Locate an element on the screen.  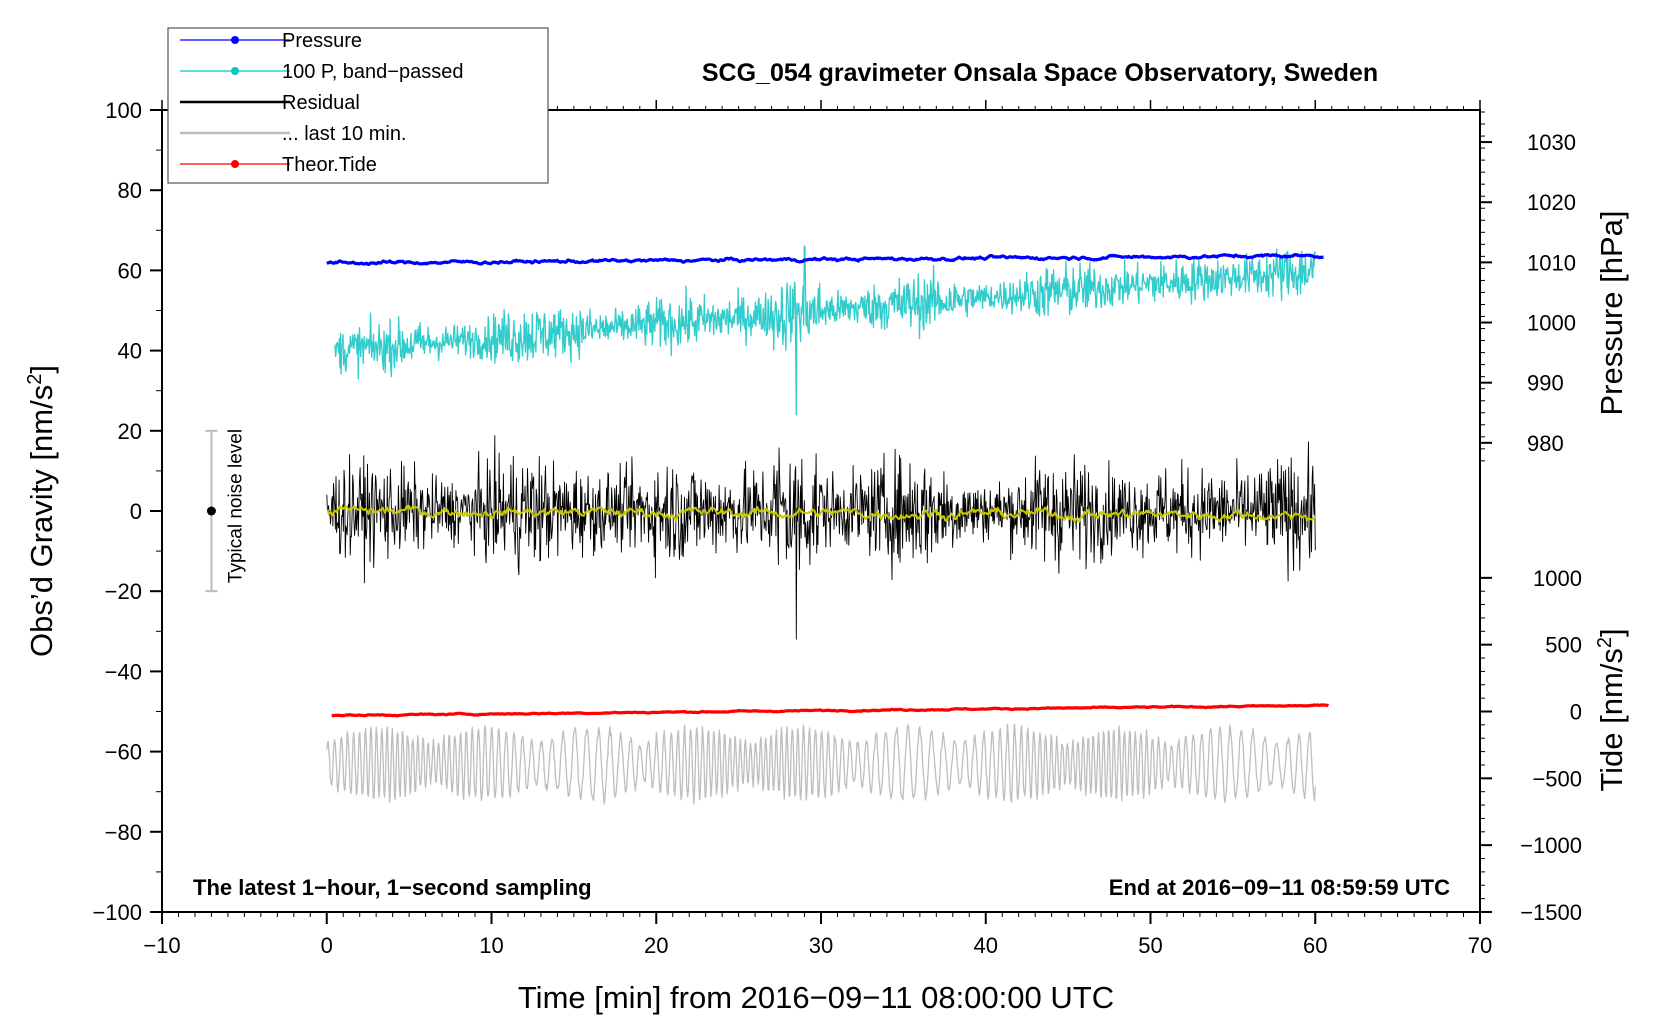
noise-level-indicator: Typical noise level is located at coordinates (225, 511).